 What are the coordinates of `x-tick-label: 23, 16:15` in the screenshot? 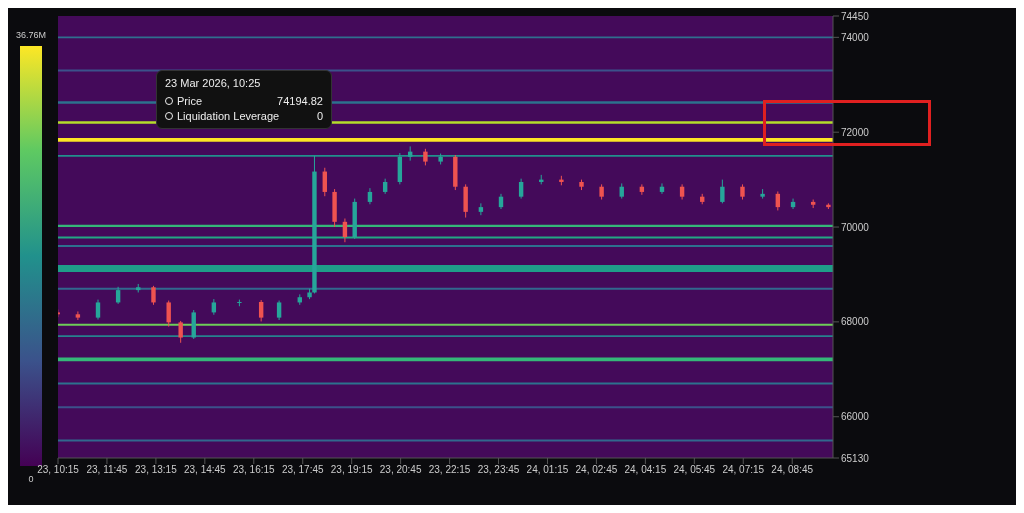 It's located at (254, 470).